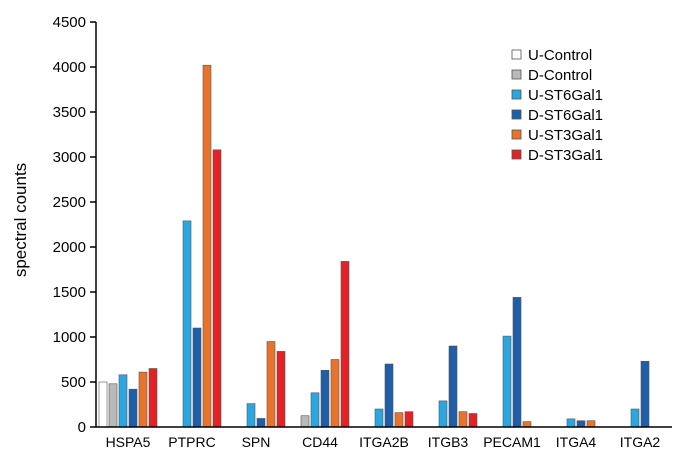  What do you see at coordinates (565, 115) in the screenshot?
I see `legend-label: D-ST6Gal1` at bounding box center [565, 115].